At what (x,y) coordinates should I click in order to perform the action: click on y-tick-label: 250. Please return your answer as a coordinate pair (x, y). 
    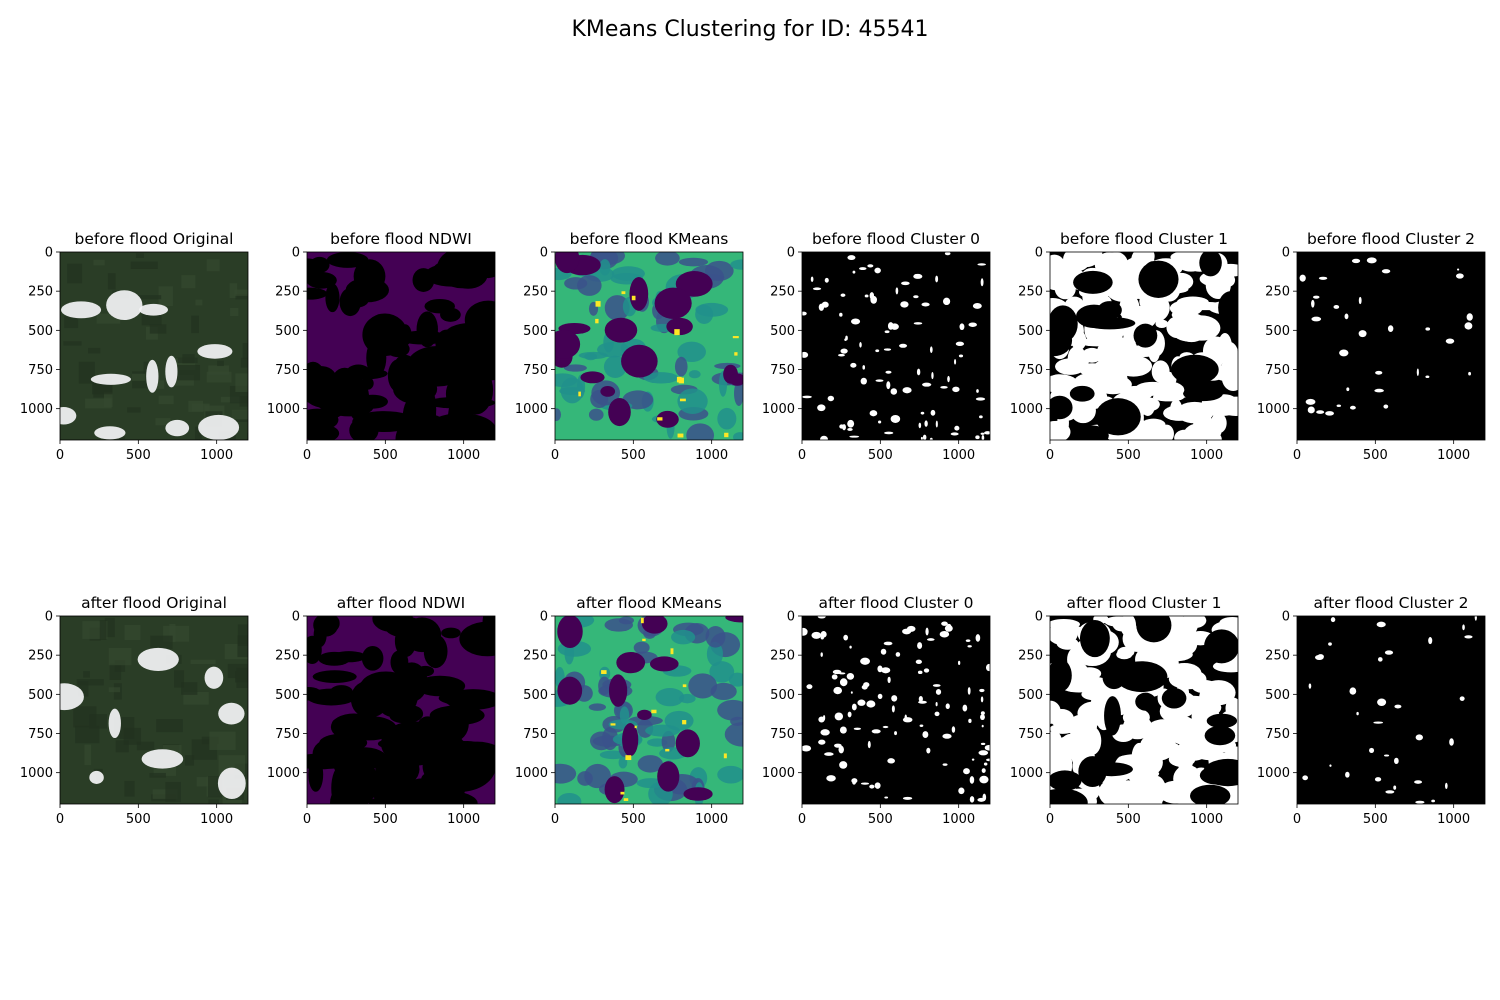
    Looking at the image, I should click on (287, 292).